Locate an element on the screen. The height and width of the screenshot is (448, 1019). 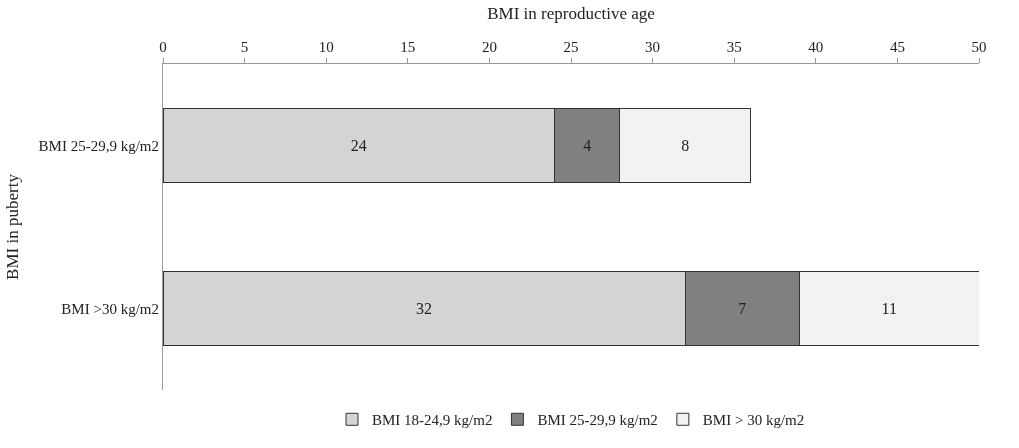
data-label: 24 is located at coordinates (358, 146).